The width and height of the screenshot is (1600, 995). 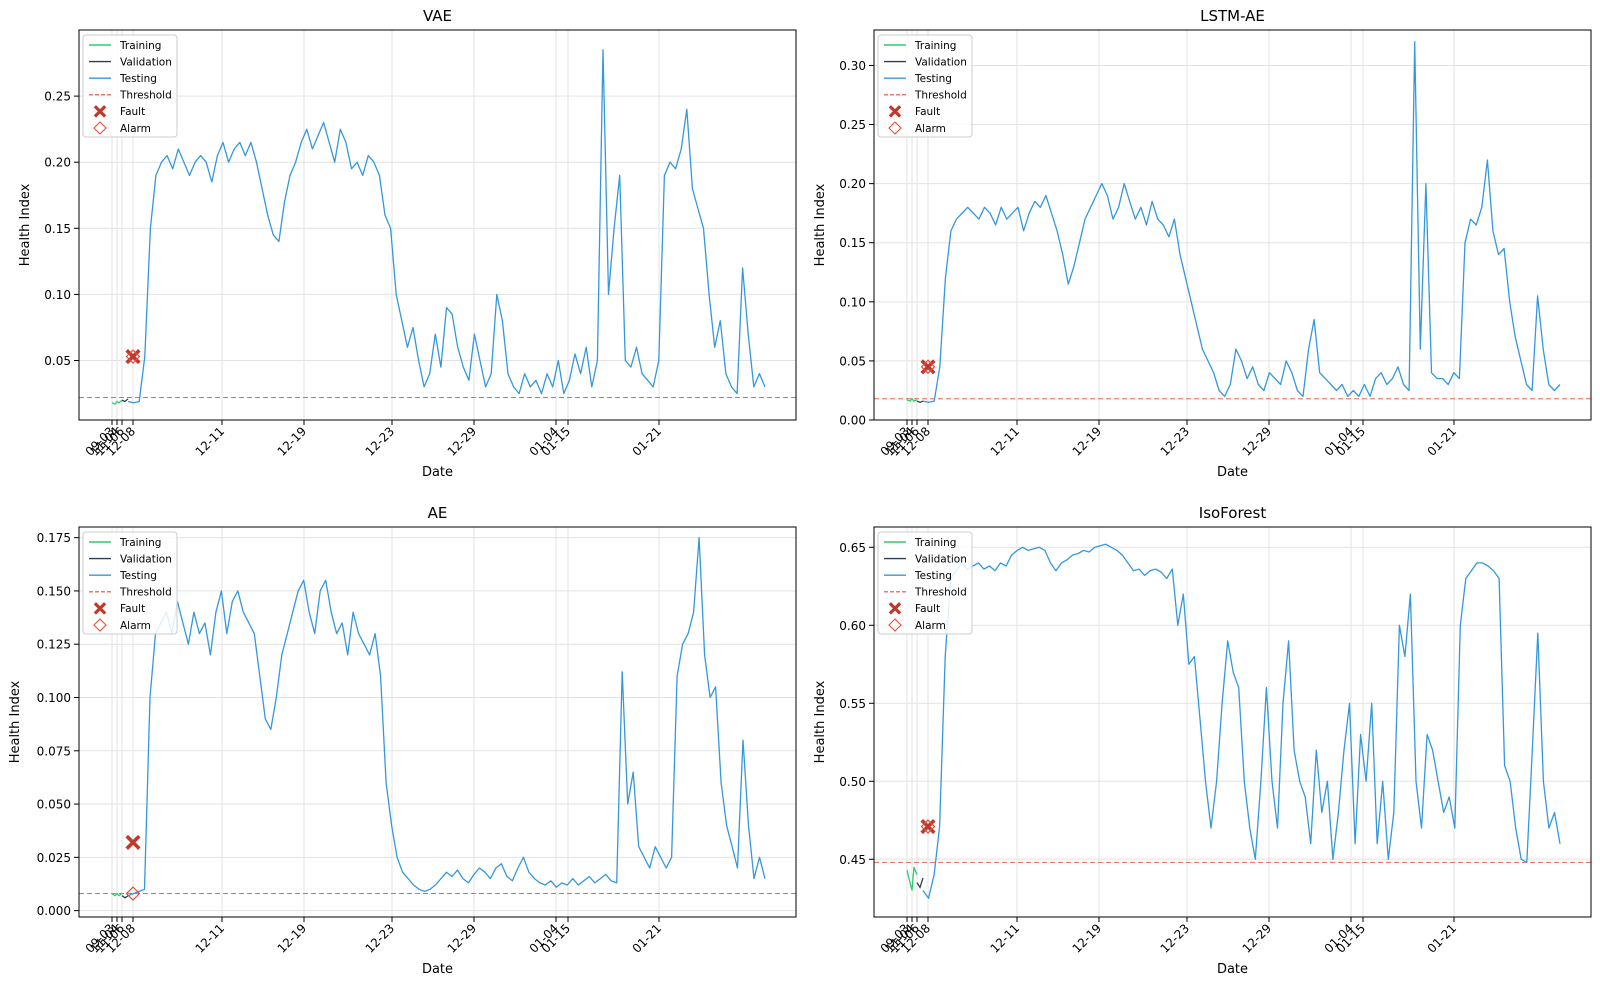 What do you see at coordinates (133, 842) in the screenshot?
I see `fault-marker` at bounding box center [133, 842].